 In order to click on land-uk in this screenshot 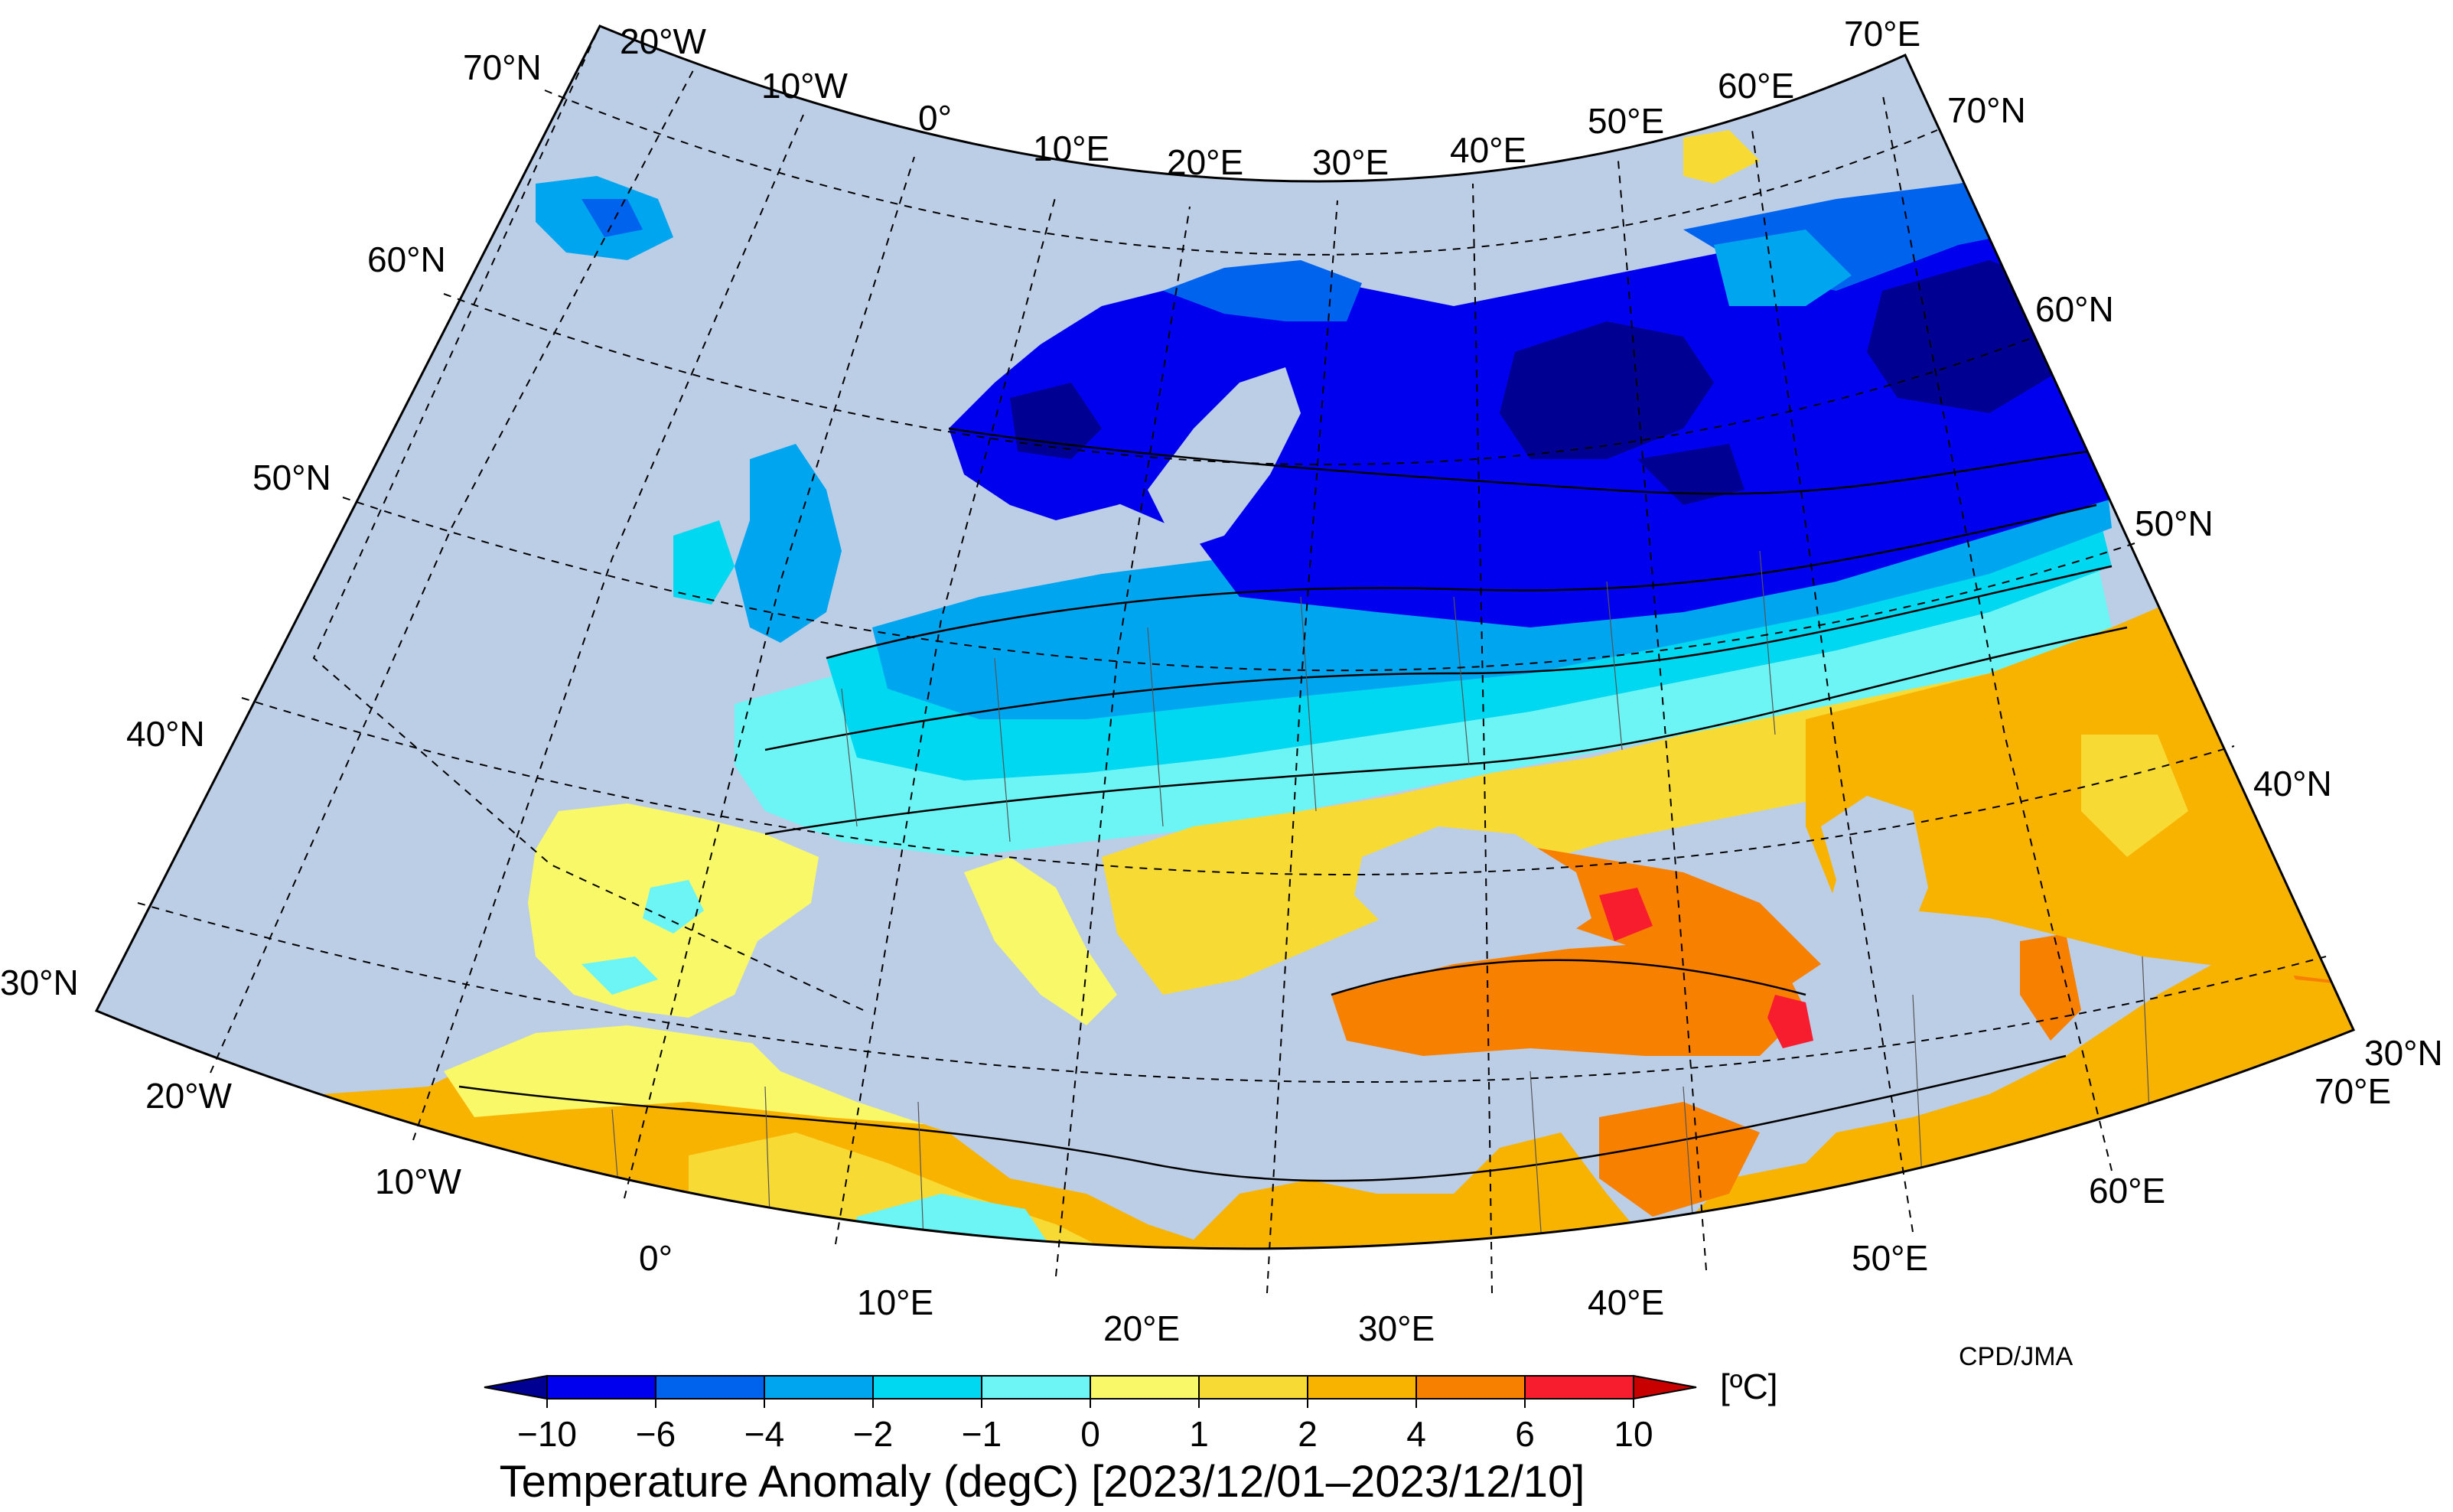, I will do `click(788, 543)`.